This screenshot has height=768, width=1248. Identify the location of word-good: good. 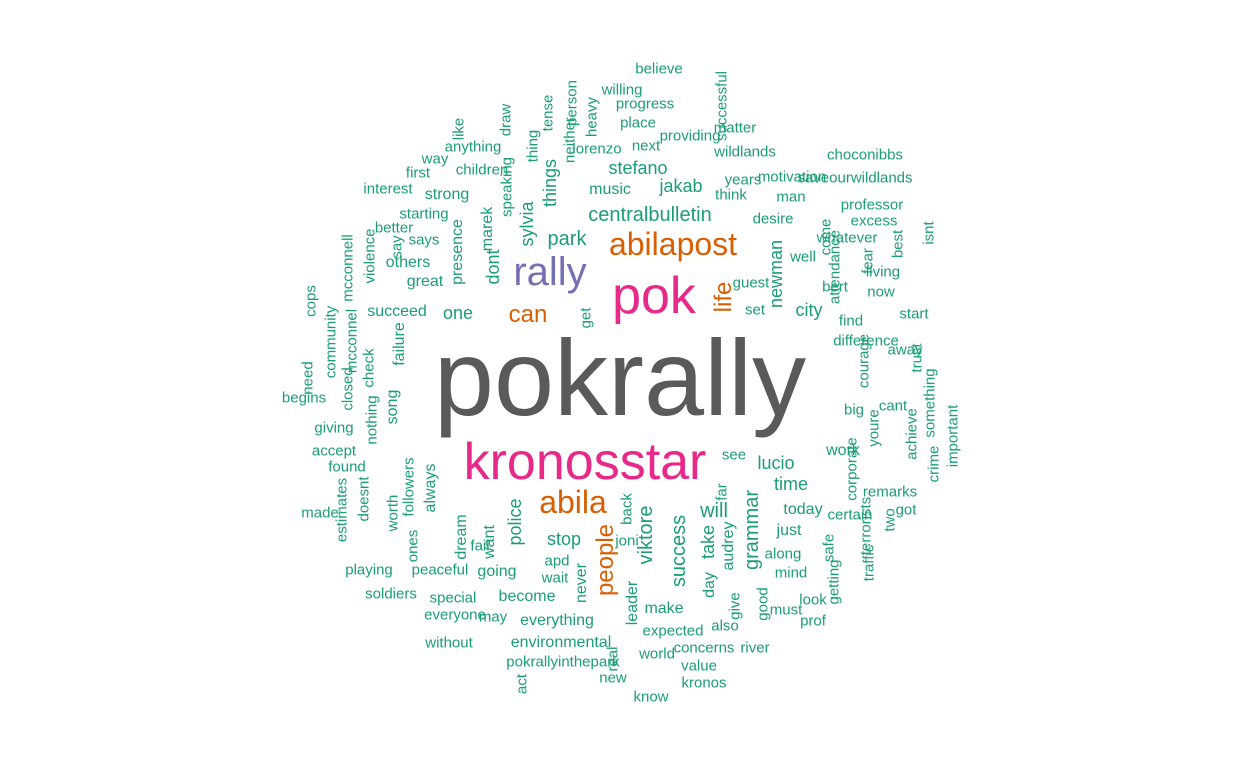
(763, 604).